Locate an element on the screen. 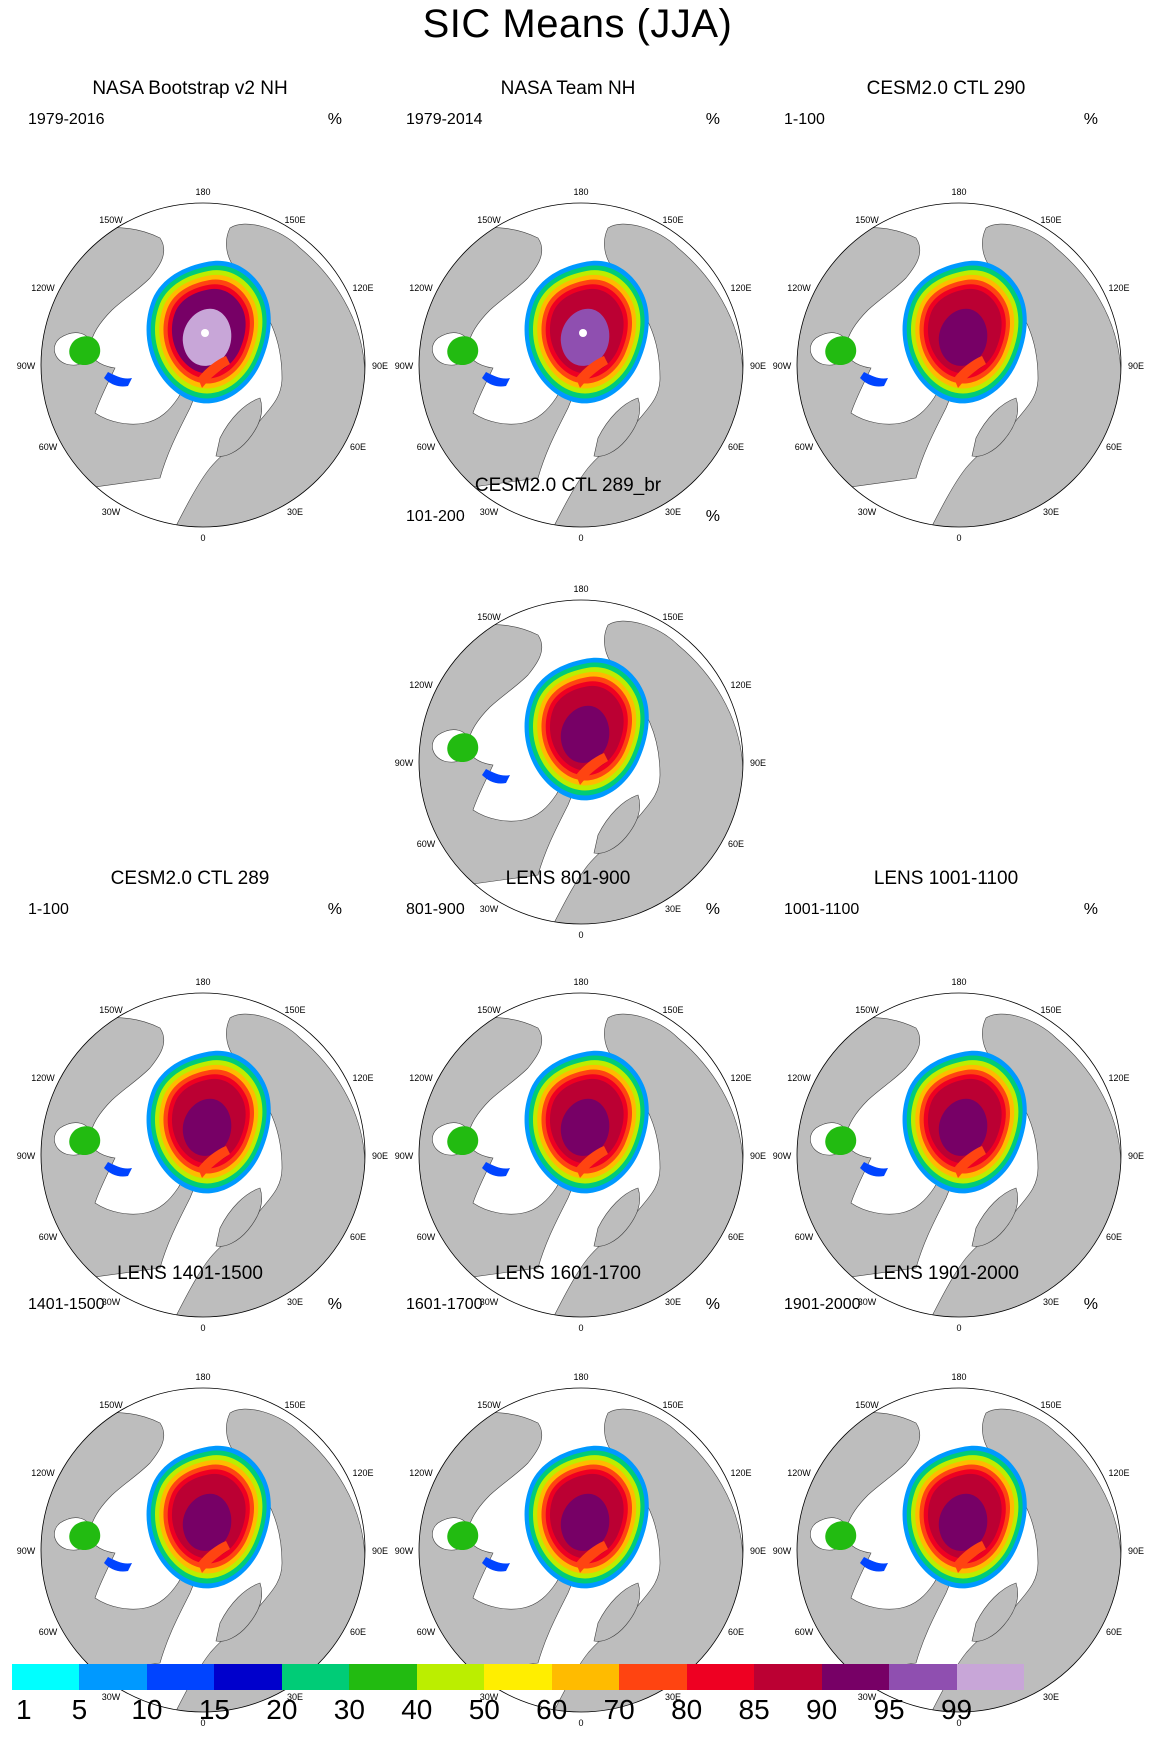 The height and width of the screenshot is (1738, 1155). colorbar-tick-label: 70 is located at coordinates (619, 1709).